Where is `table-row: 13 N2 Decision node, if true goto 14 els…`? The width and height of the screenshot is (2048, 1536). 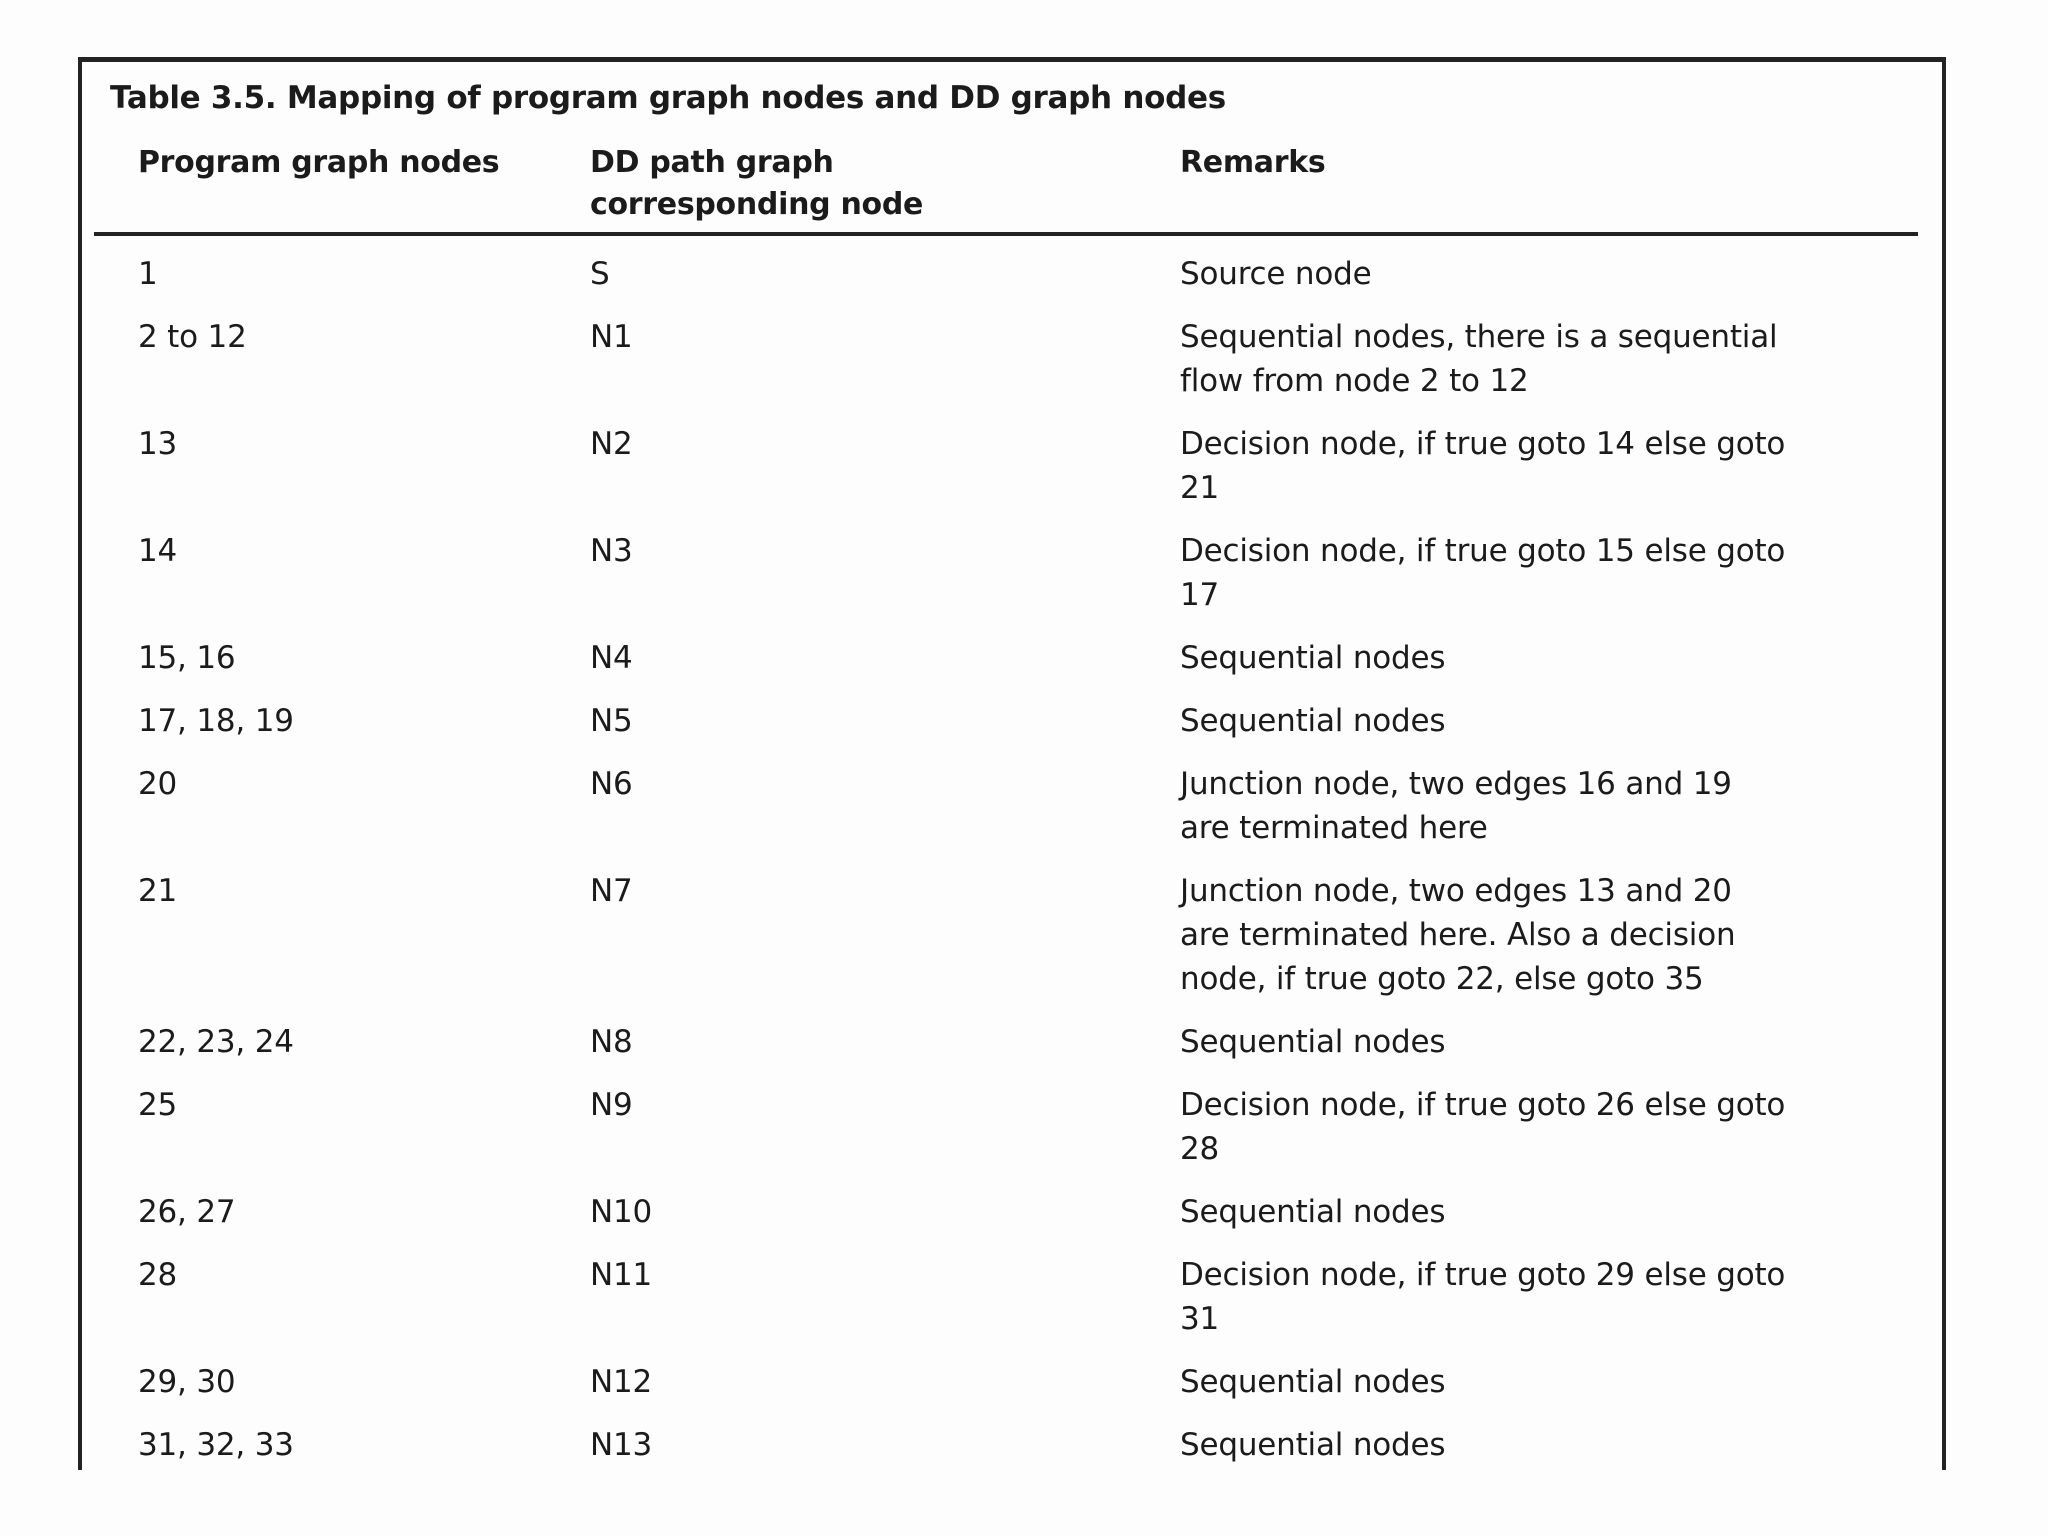 table-row: 13 N2 Decision node, if true goto 14 els… is located at coordinates (1030, 466).